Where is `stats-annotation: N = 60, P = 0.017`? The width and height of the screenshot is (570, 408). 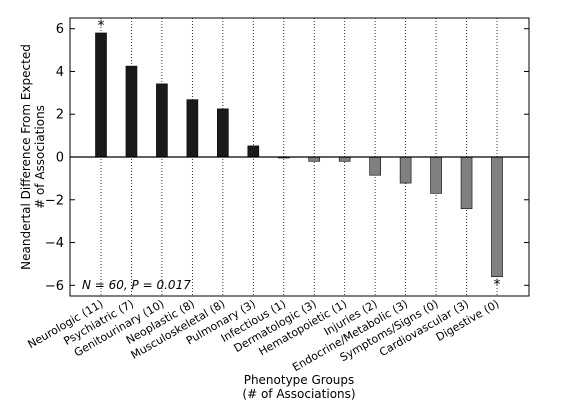 stats-annotation: N = 60, P = 0.017 is located at coordinates (136, 285).